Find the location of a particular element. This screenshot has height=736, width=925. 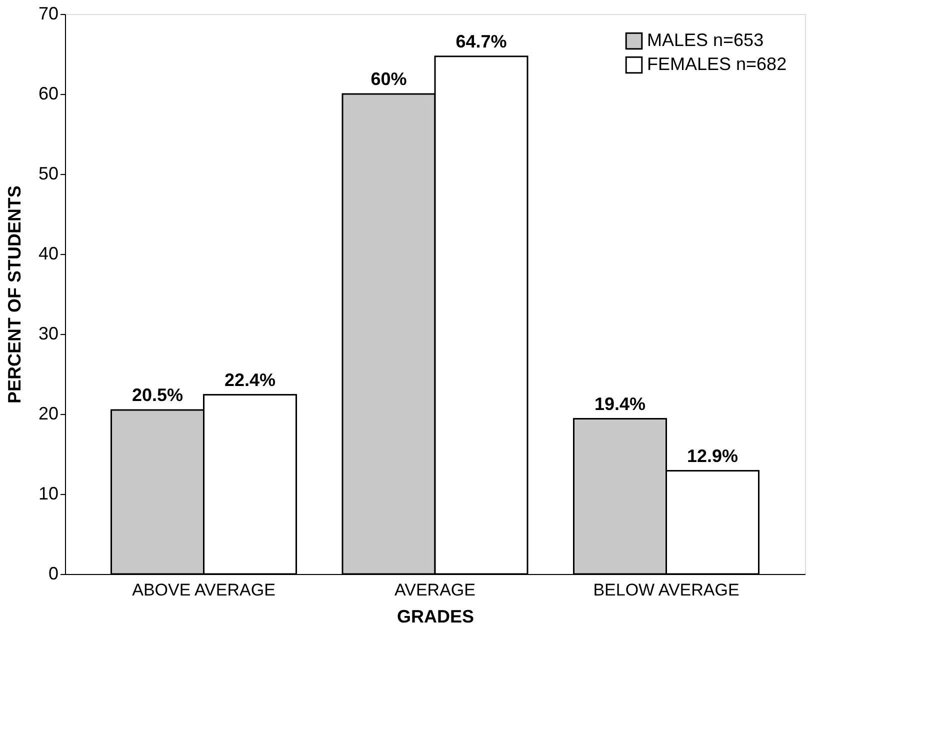

data-label: 12.9% is located at coordinates (712, 456).